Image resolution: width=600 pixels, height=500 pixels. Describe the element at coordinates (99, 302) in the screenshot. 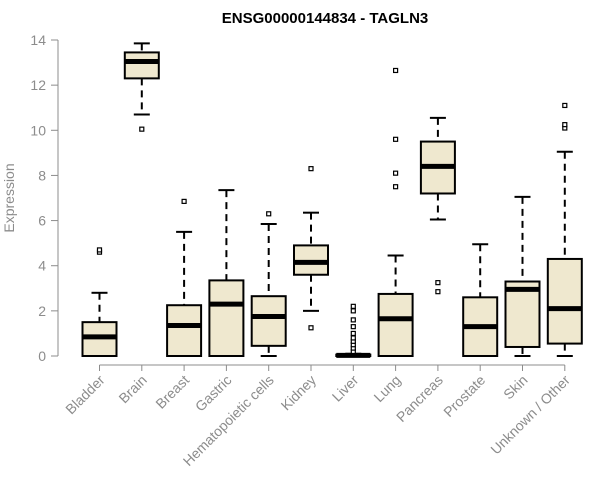

I see `box-bladder` at that location.